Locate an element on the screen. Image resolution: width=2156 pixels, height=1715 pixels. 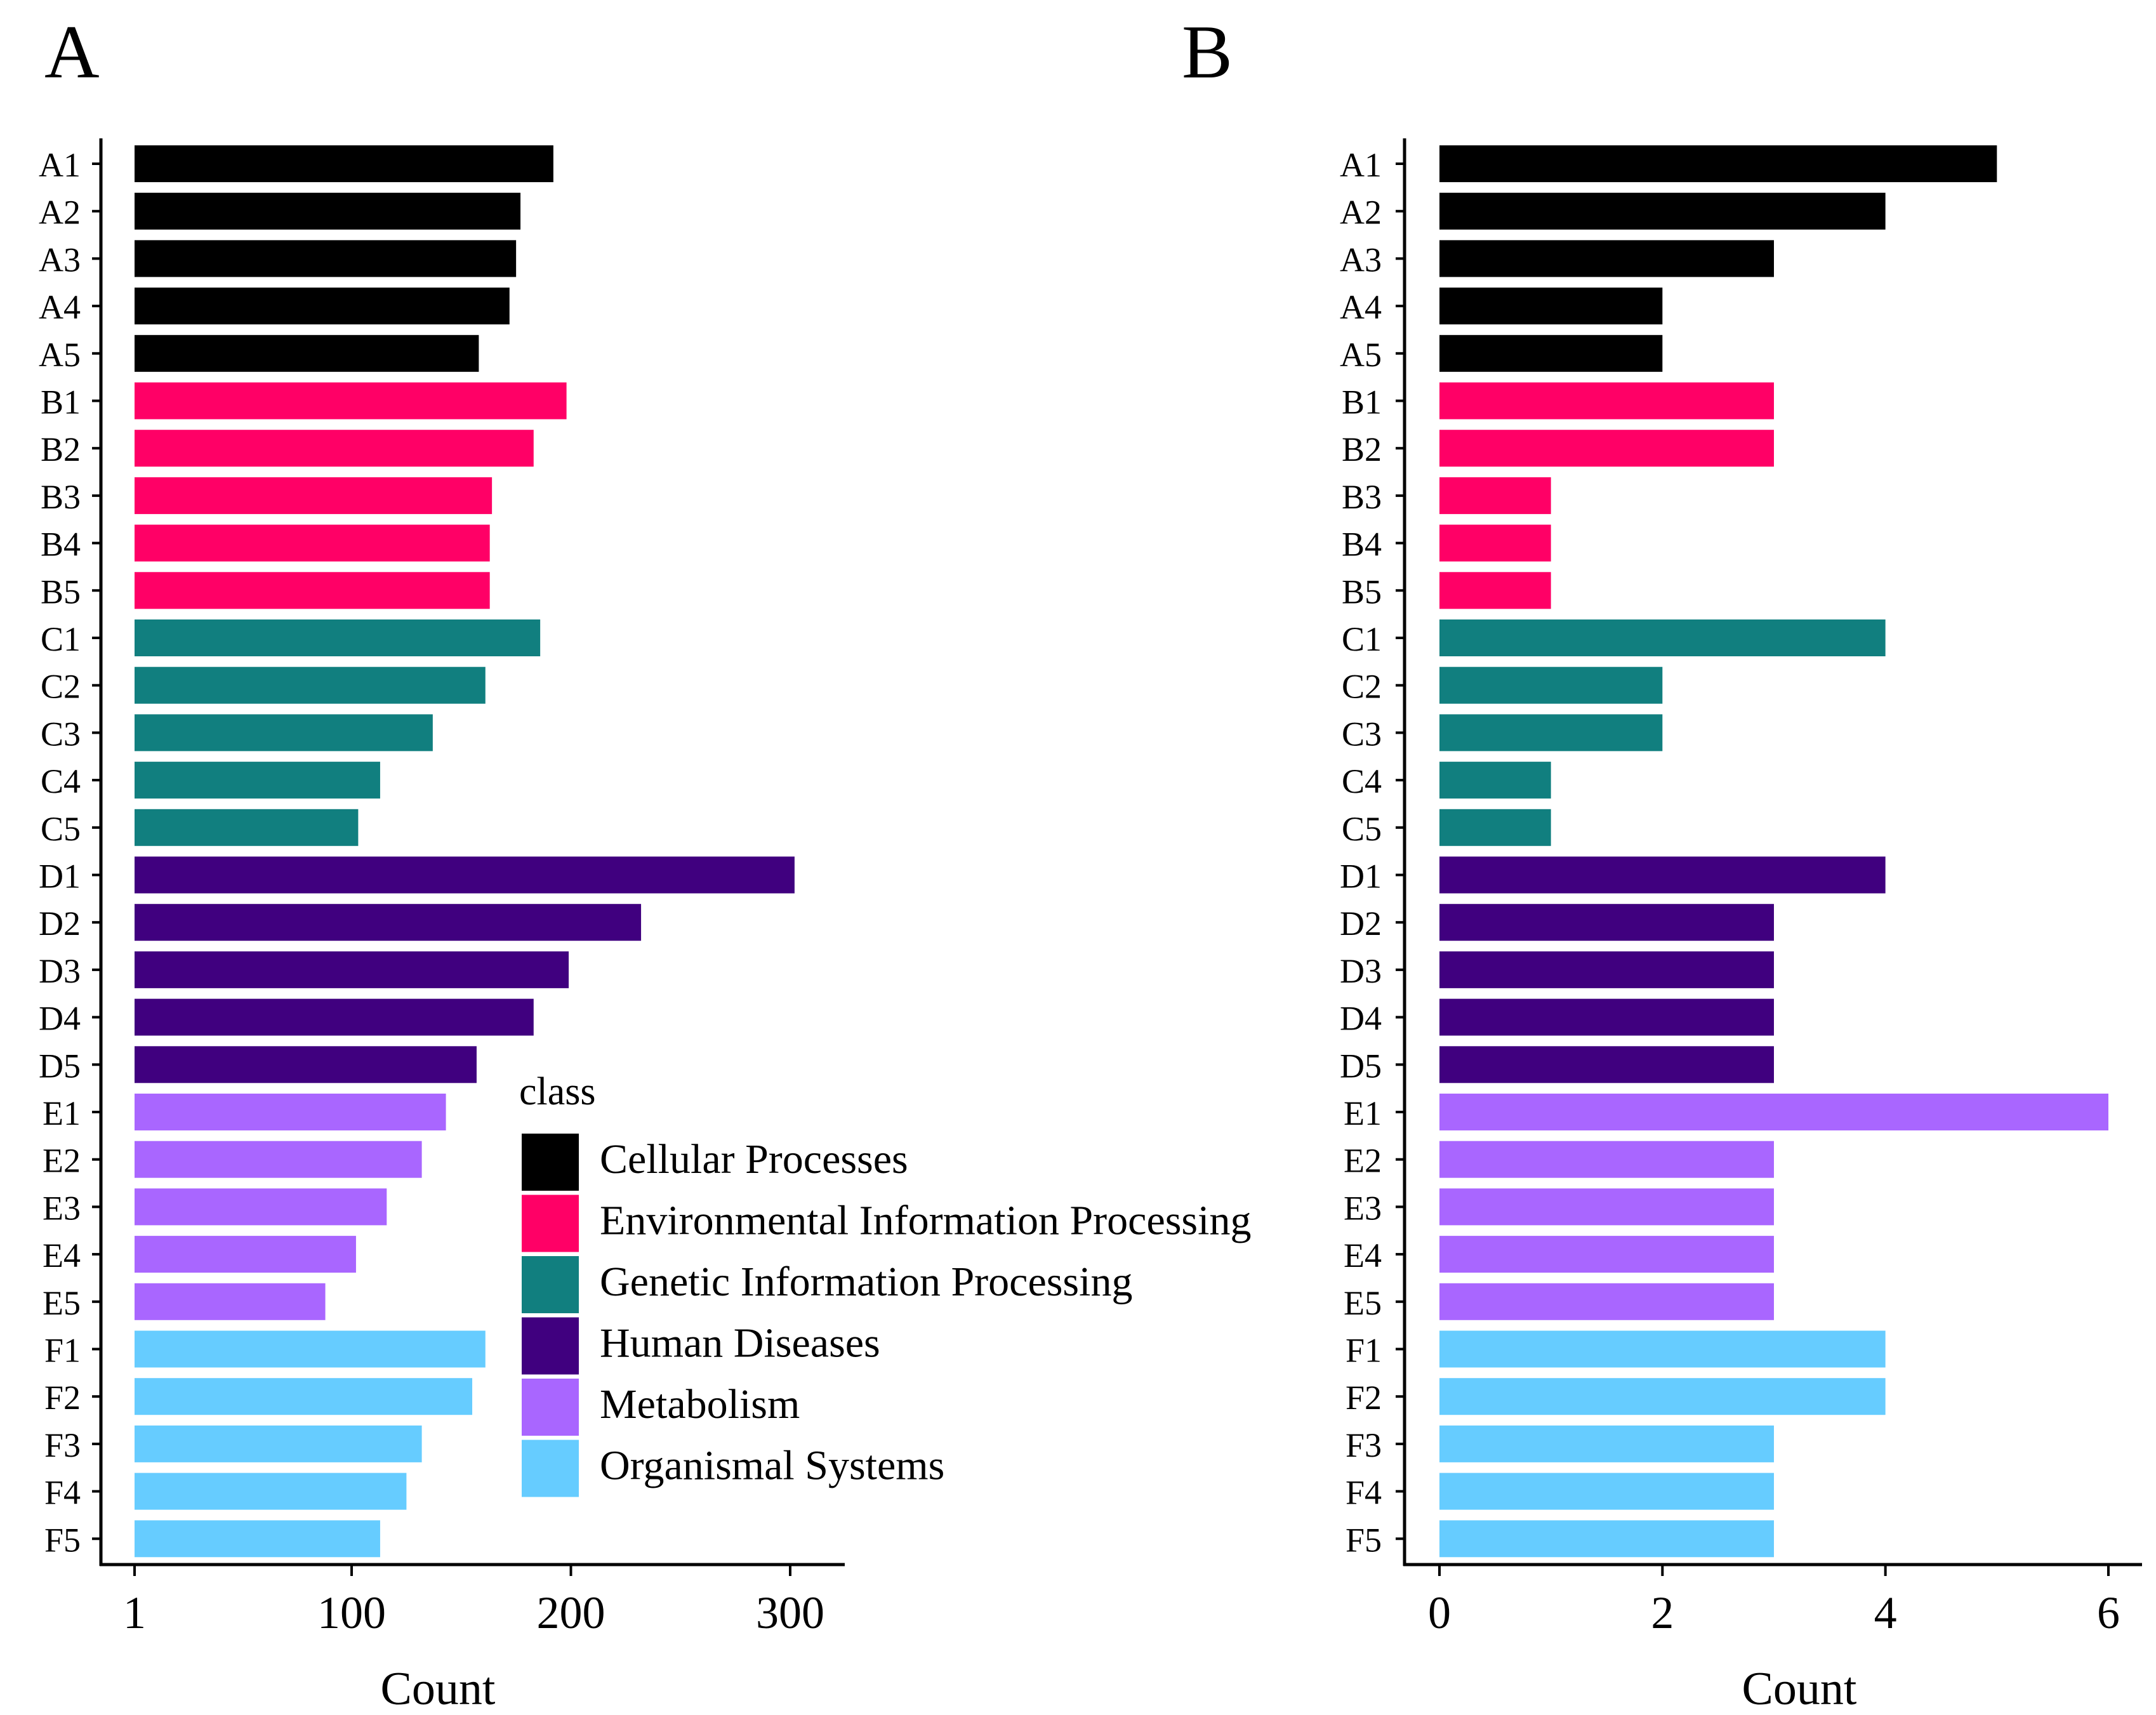
panel-a-x-tick-label-1: 1 is located at coordinates (134, 1613).